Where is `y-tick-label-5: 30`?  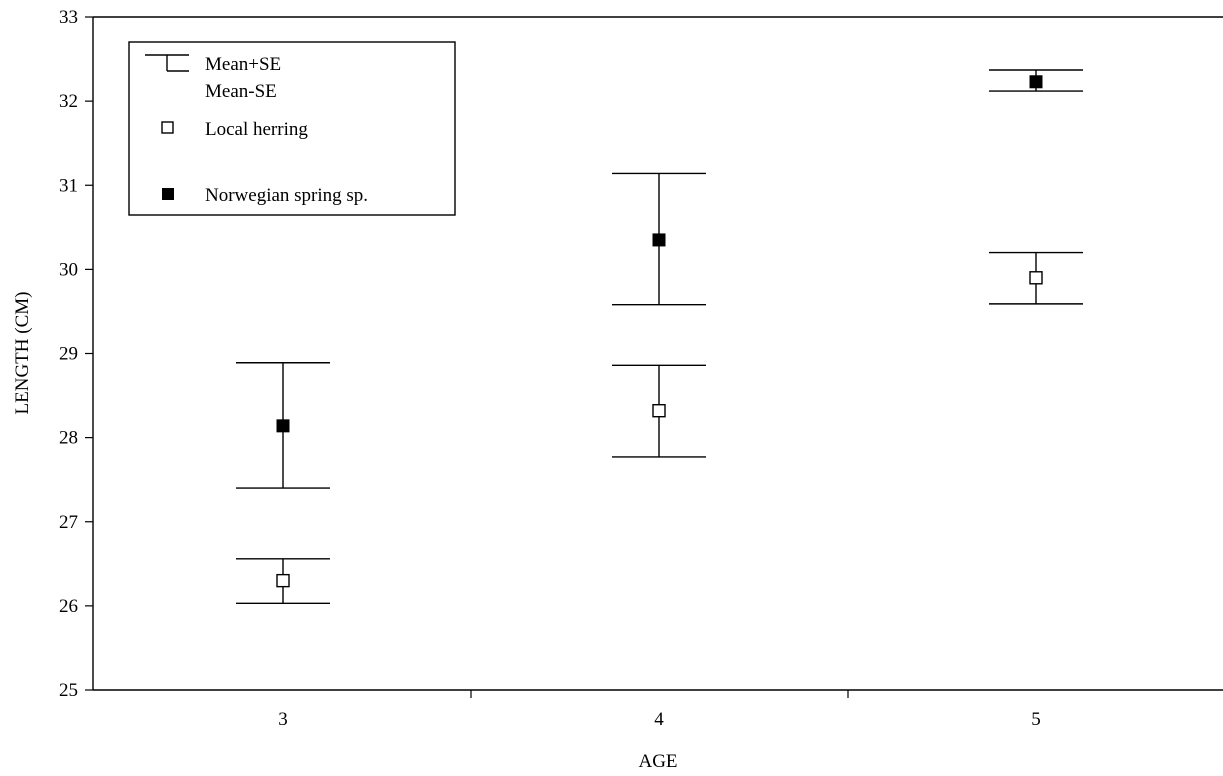 y-tick-label-5: 30 is located at coordinates (68, 269).